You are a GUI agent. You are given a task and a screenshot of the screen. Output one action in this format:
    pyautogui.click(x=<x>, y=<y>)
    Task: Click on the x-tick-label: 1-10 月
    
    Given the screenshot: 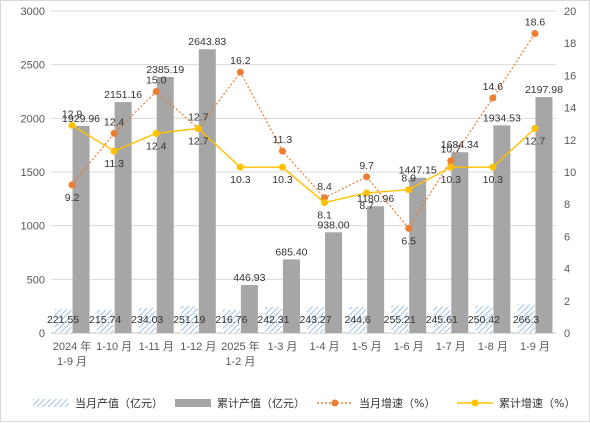 What is the action you would take?
    pyautogui.click(x=114, y=347)
    